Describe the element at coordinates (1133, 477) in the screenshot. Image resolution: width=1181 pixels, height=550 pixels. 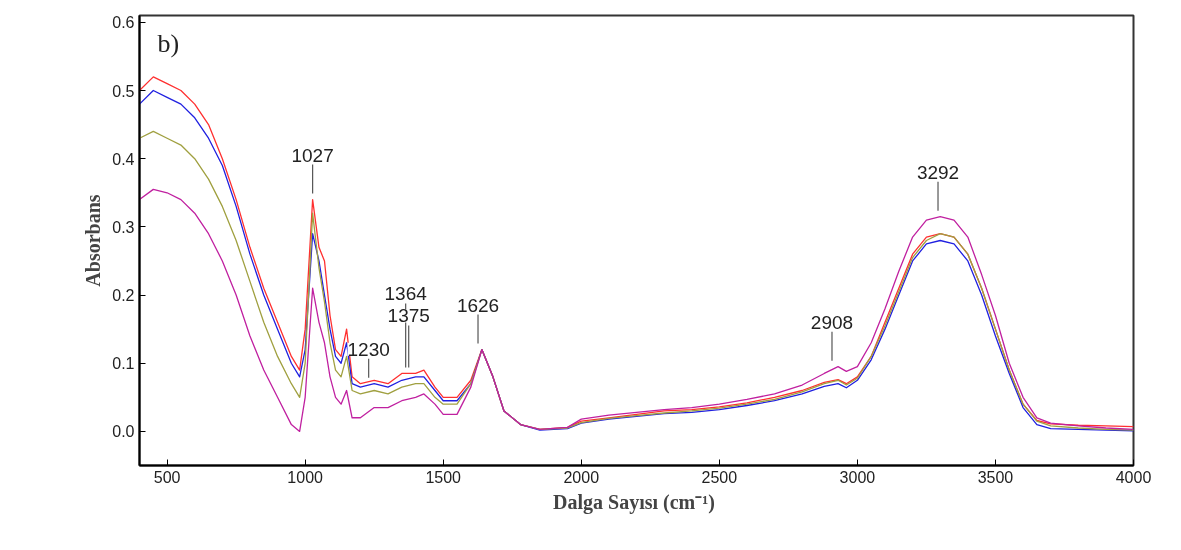
I see `x-tick-label: 4000` at that location.